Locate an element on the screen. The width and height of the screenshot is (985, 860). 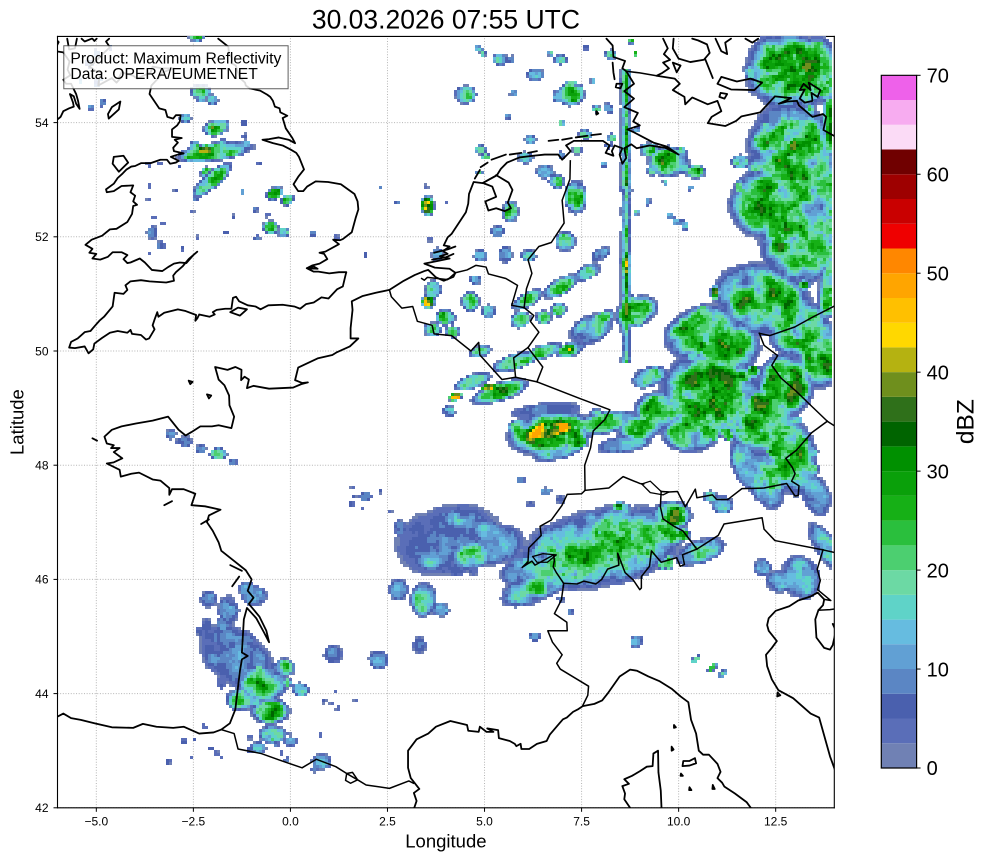
svg-text: 52 is located at coordinates (42, 237).